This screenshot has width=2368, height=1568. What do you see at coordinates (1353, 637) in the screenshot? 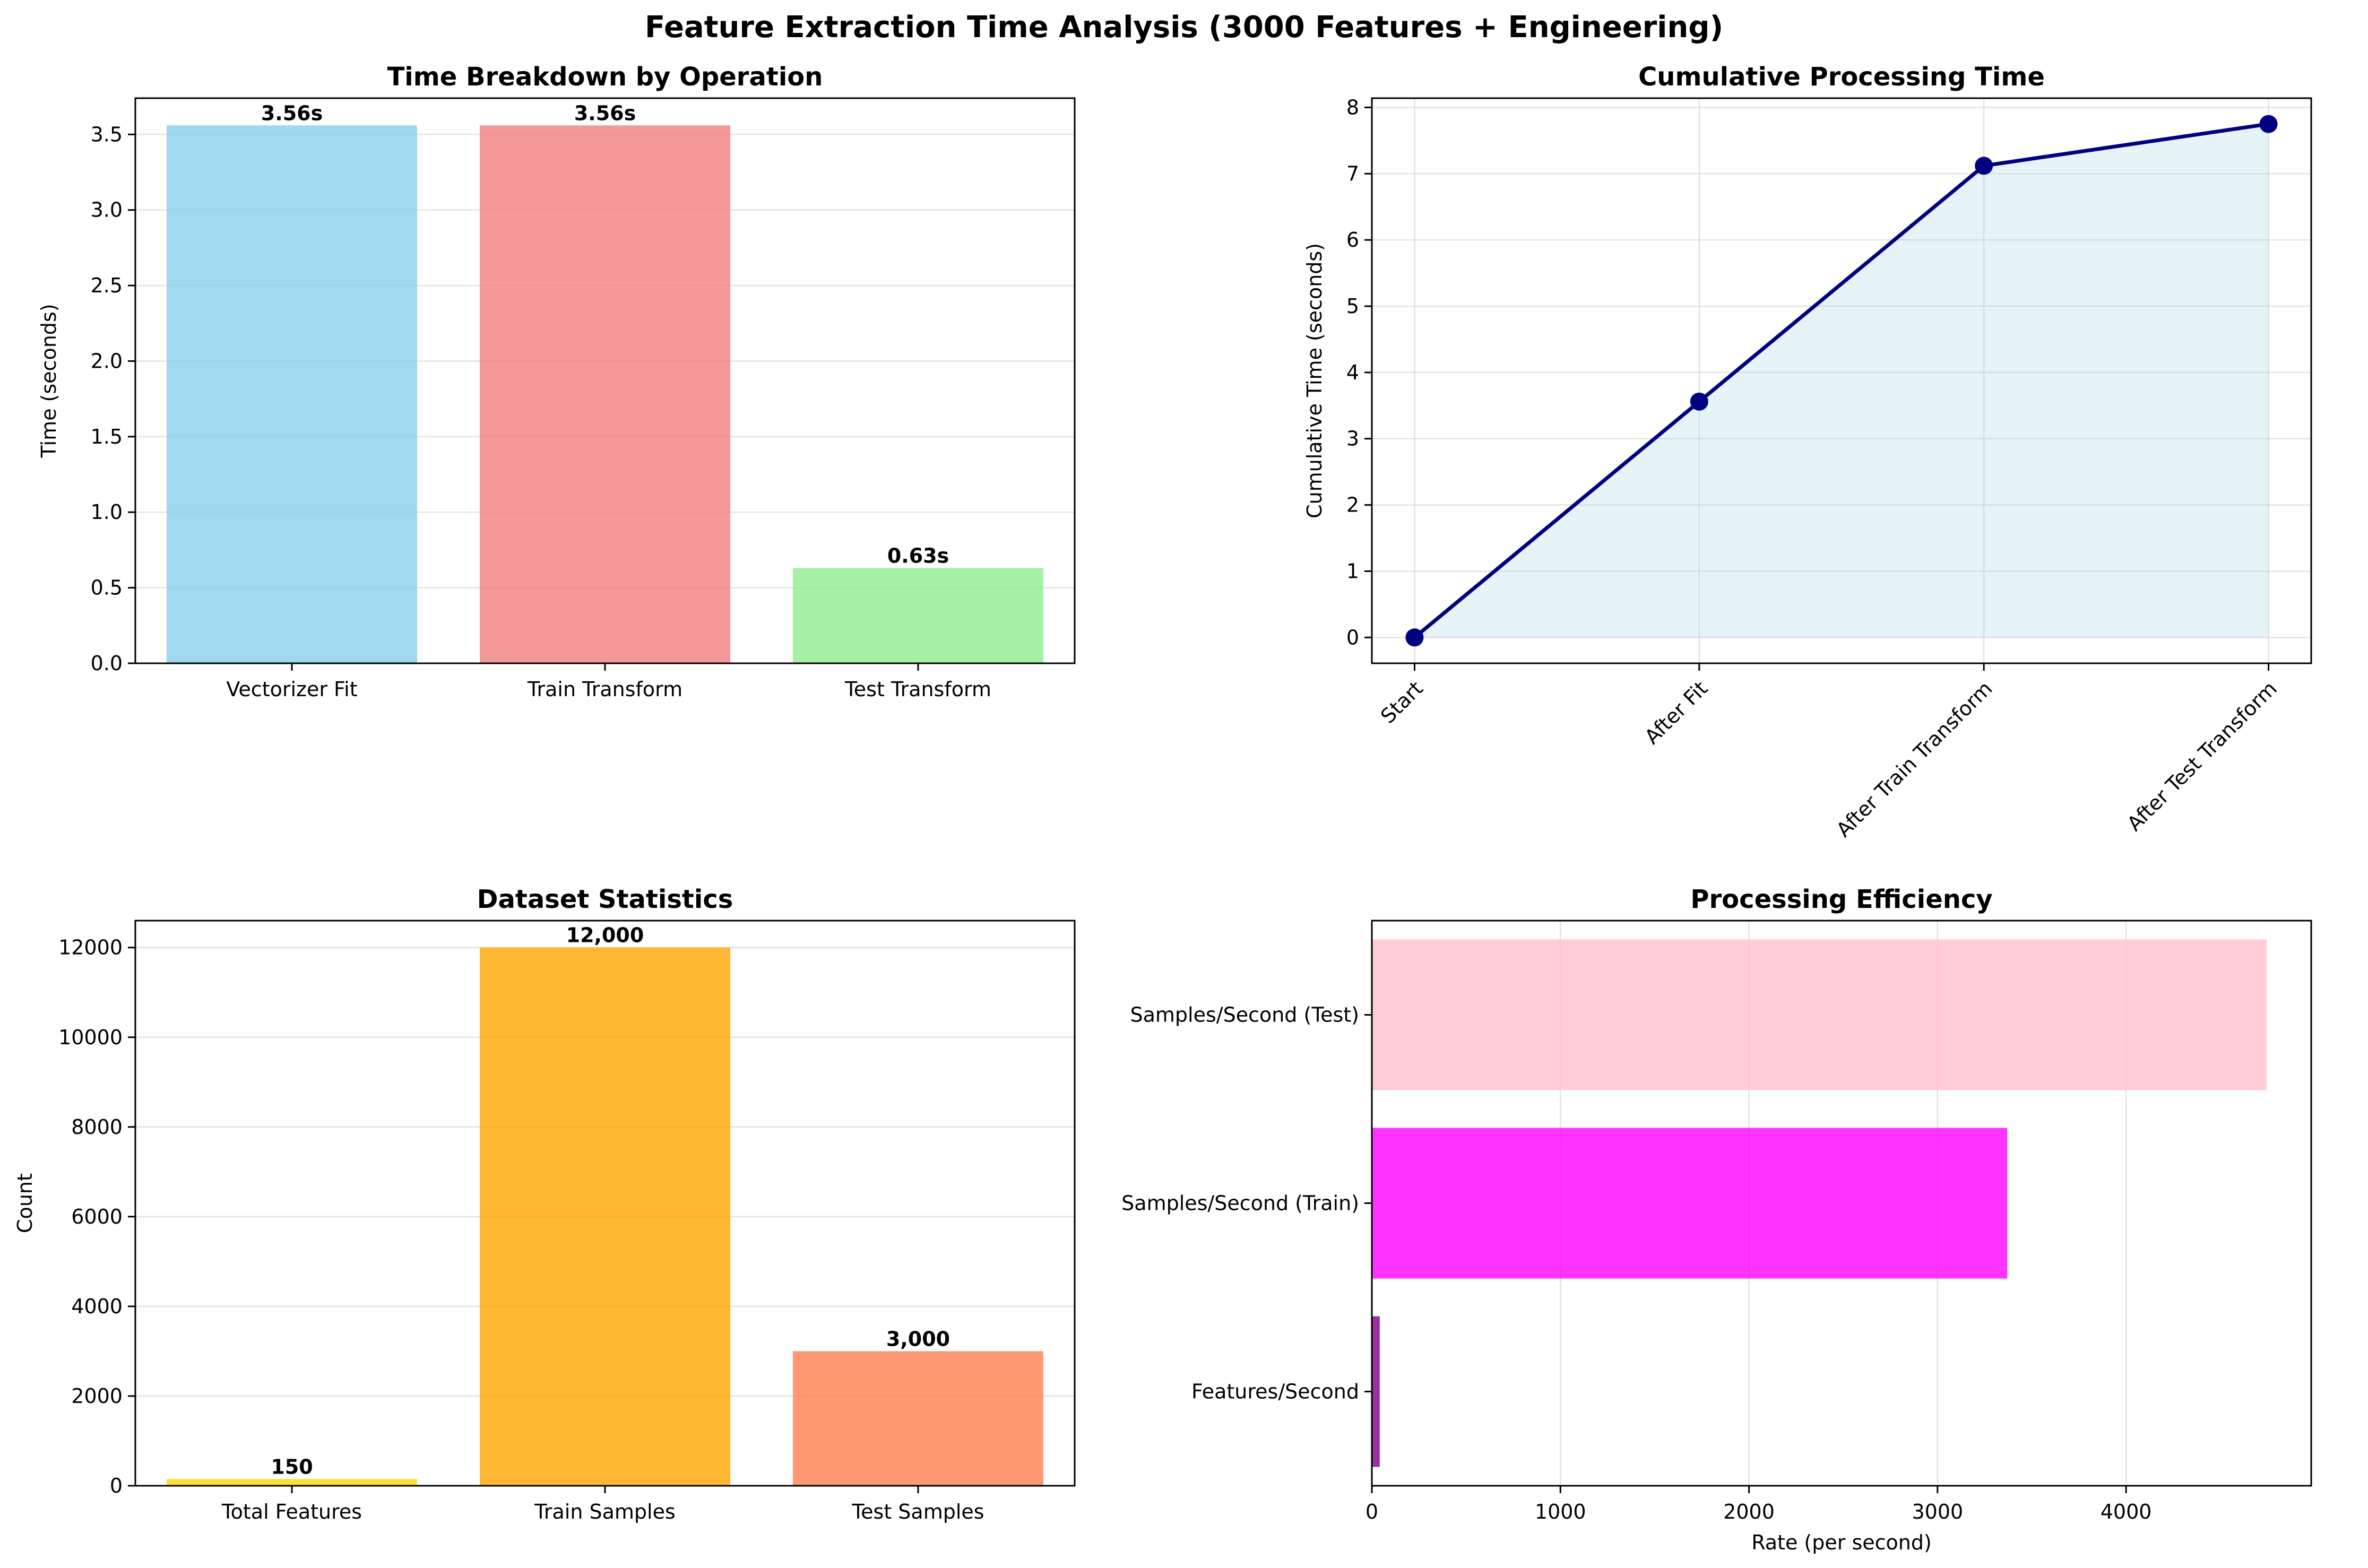
I see `cumulative-y-tick-label: 0` at bounding box center [1353, 637].